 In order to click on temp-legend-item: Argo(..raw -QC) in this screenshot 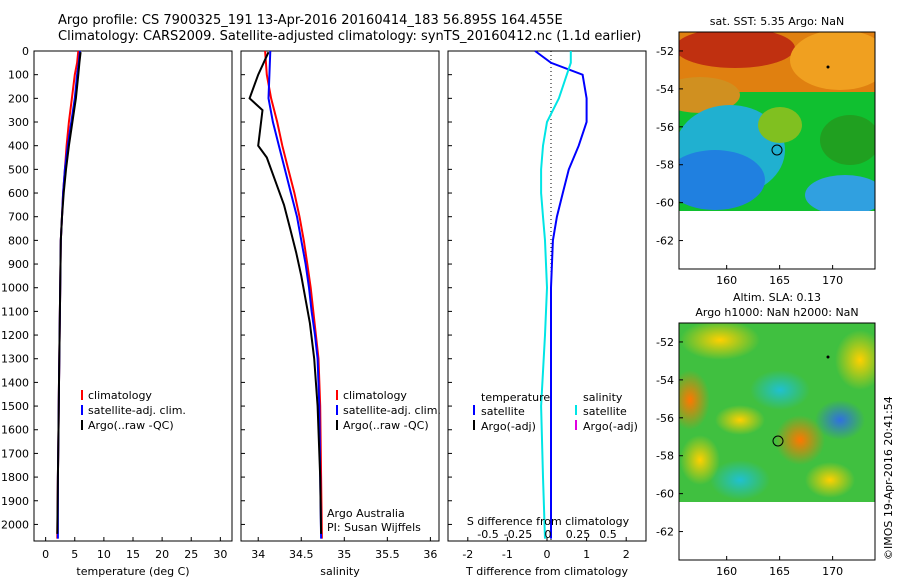, I will do `click(131, 425)`.